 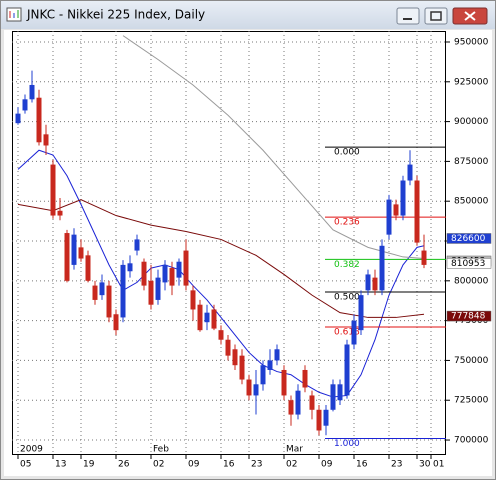 I want to click on y-tick-label: 875000, so click(x=471, y=162).